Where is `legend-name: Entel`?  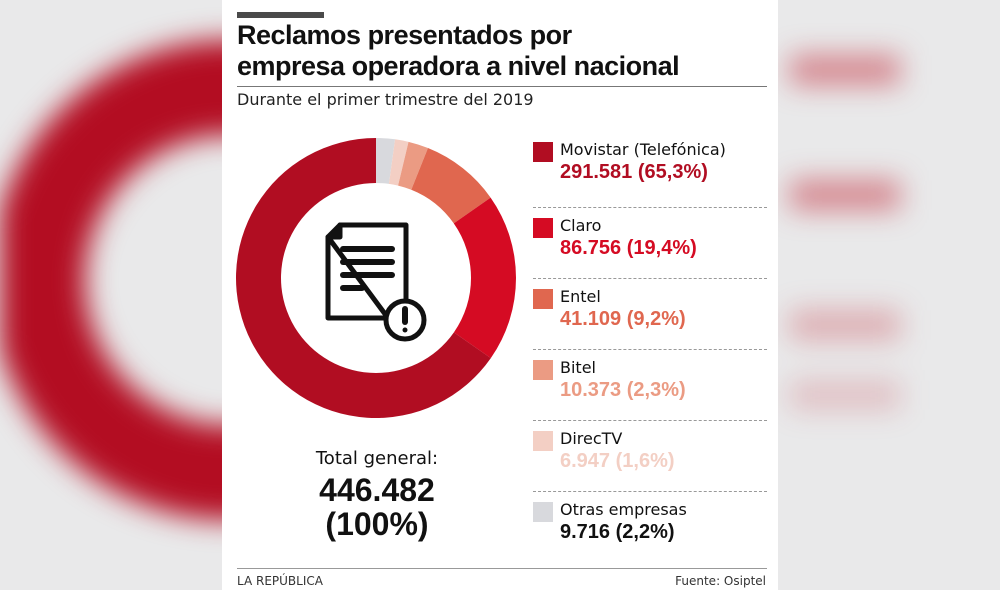 legend-name: Entel is located at coordinates (580, 296).